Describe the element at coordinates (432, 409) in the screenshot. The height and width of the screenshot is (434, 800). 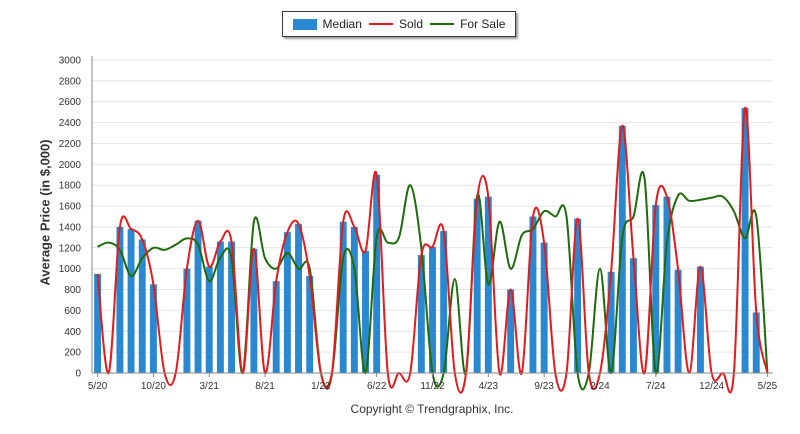
I see `copyright: Copyright © Trendgraphix, Inc.` at that location.